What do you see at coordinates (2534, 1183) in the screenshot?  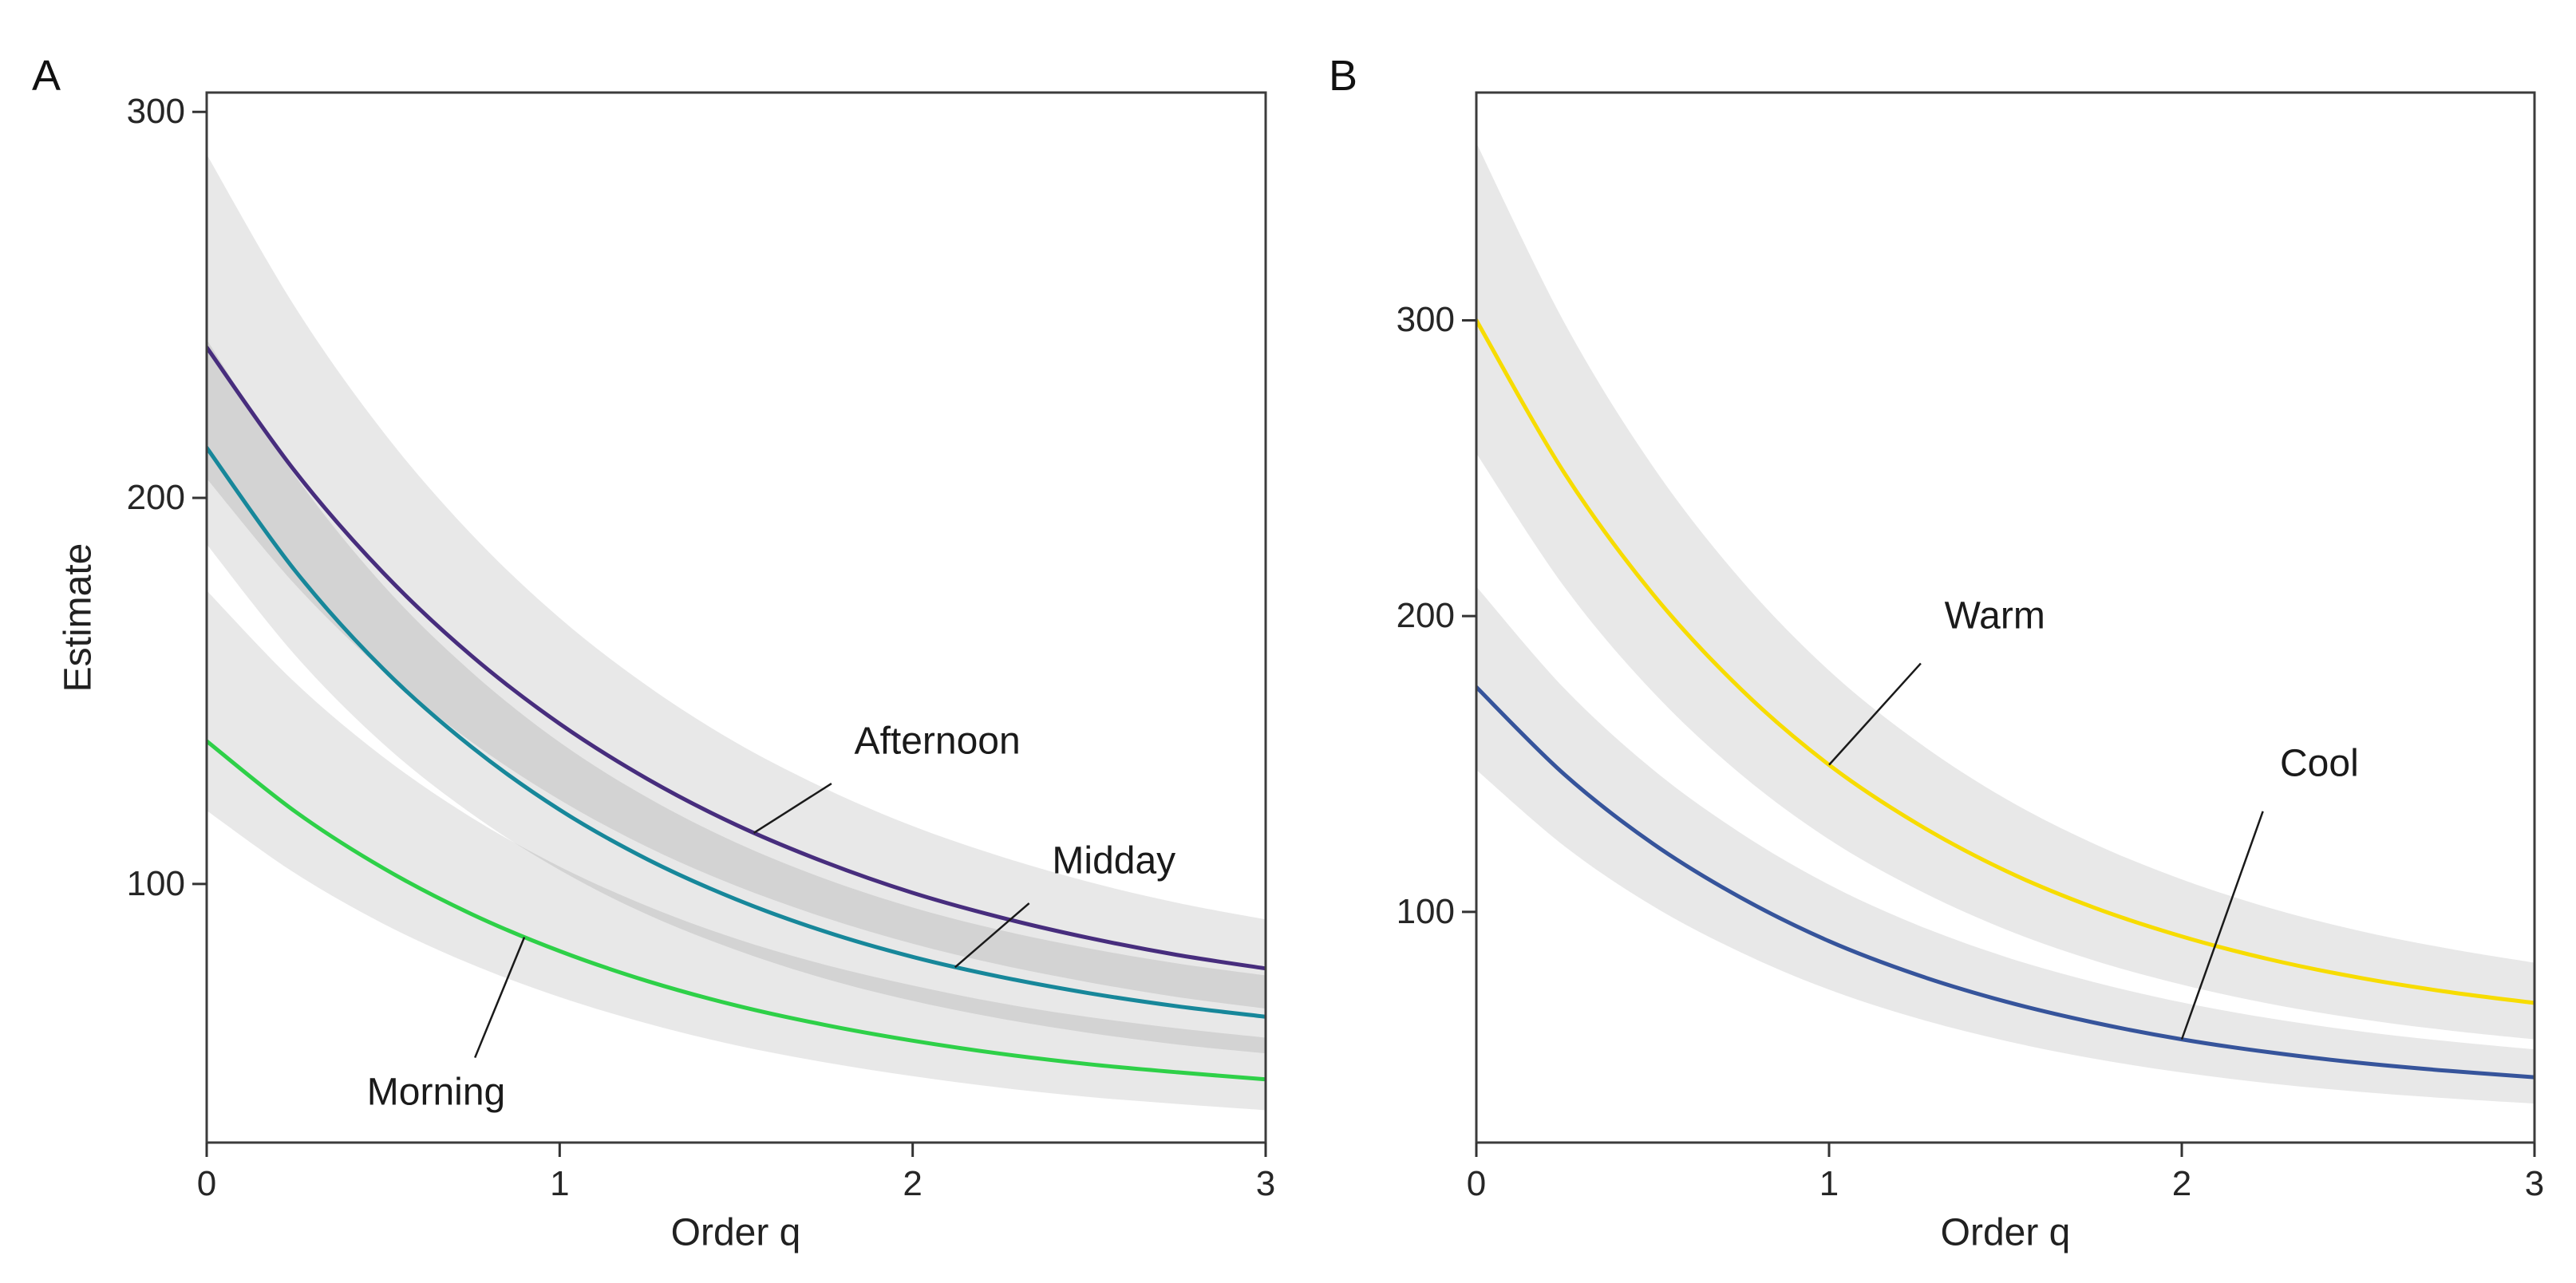 I see `x-tick-label-b-3: 3` at bounding box center [2534, 1183].